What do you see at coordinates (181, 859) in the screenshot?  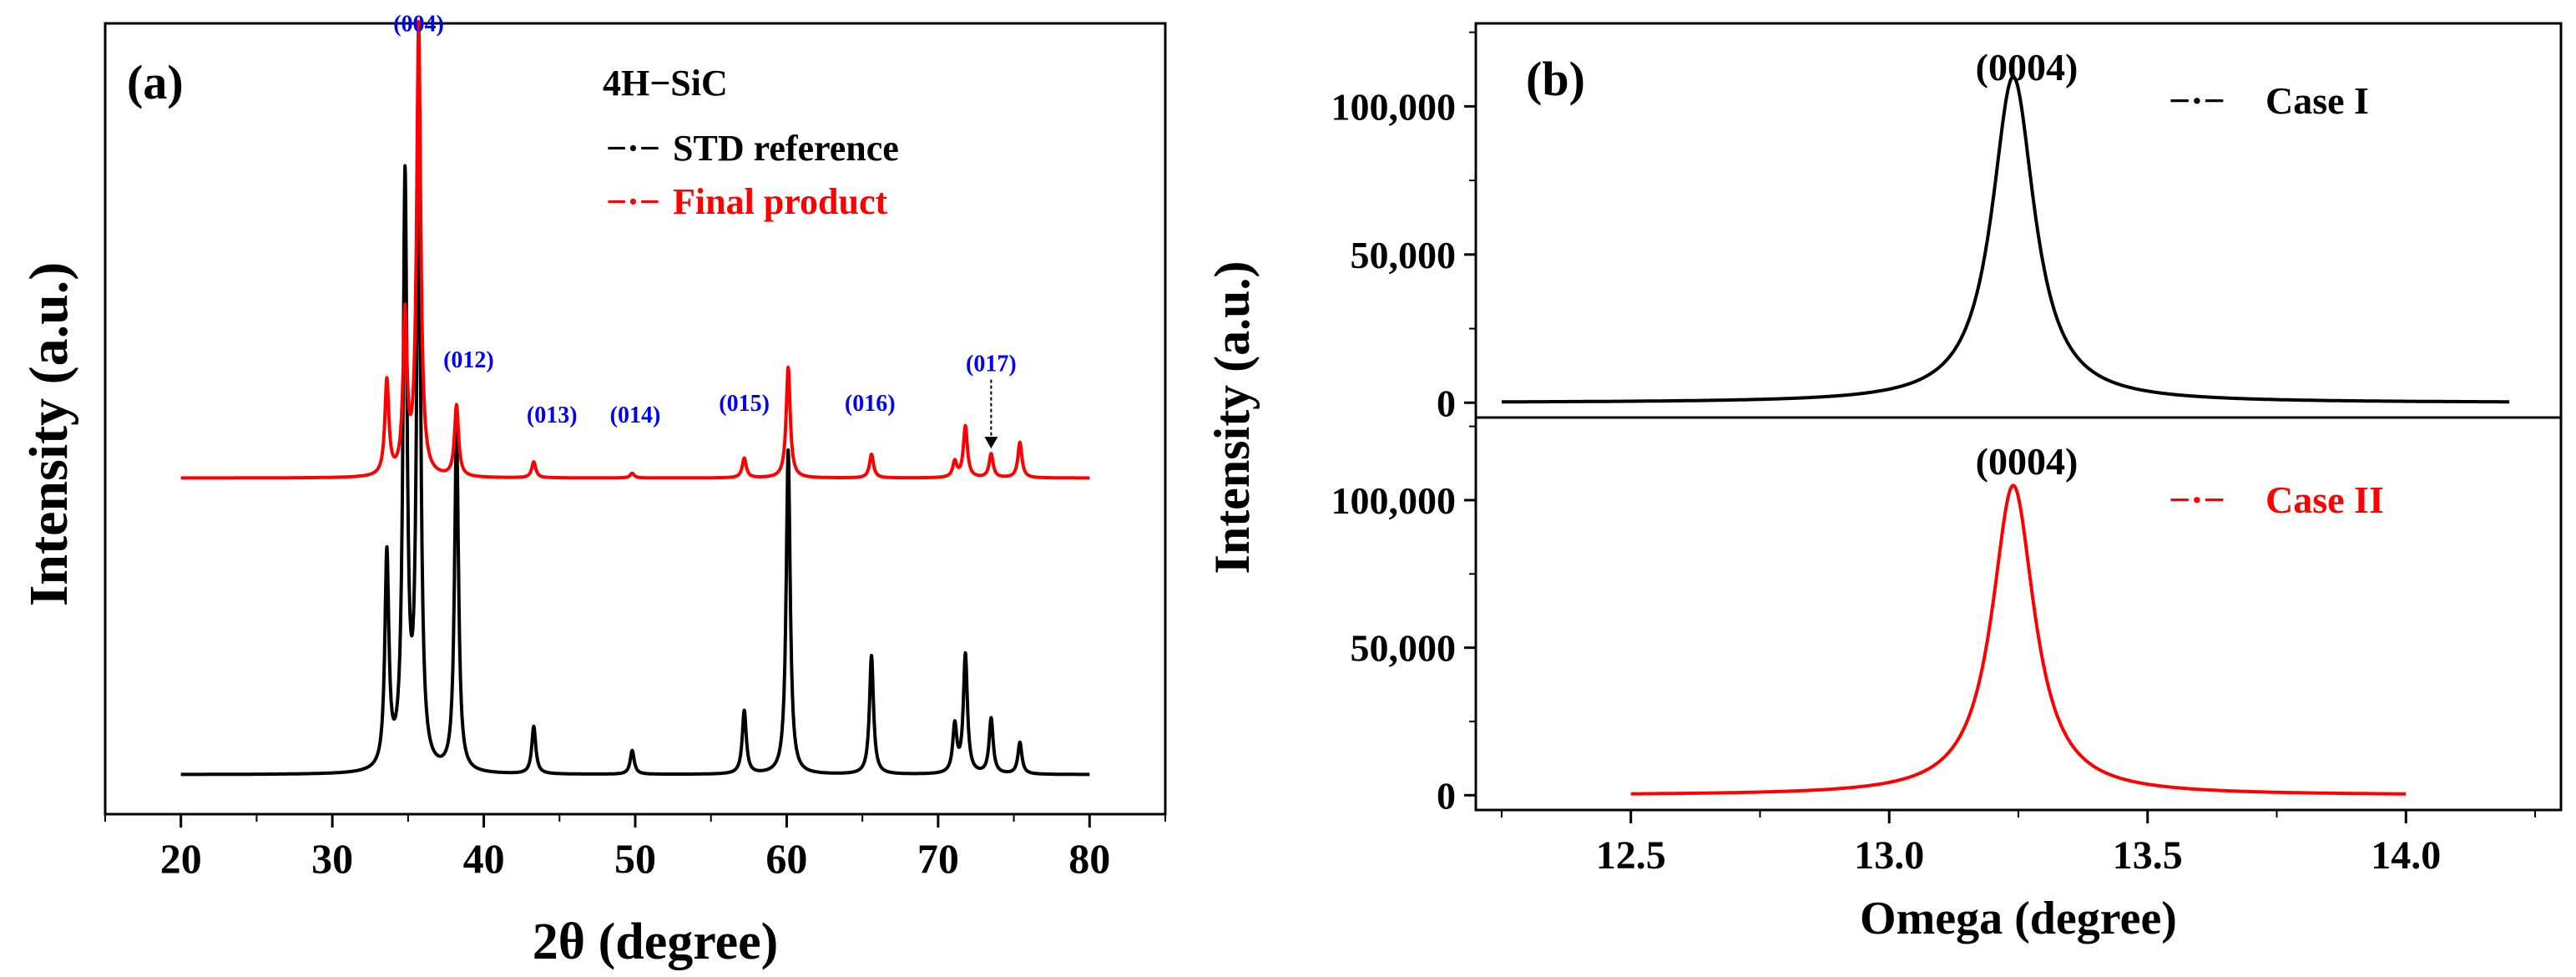 I see `x-tick-label: 20` at bounding box center [181, 859].